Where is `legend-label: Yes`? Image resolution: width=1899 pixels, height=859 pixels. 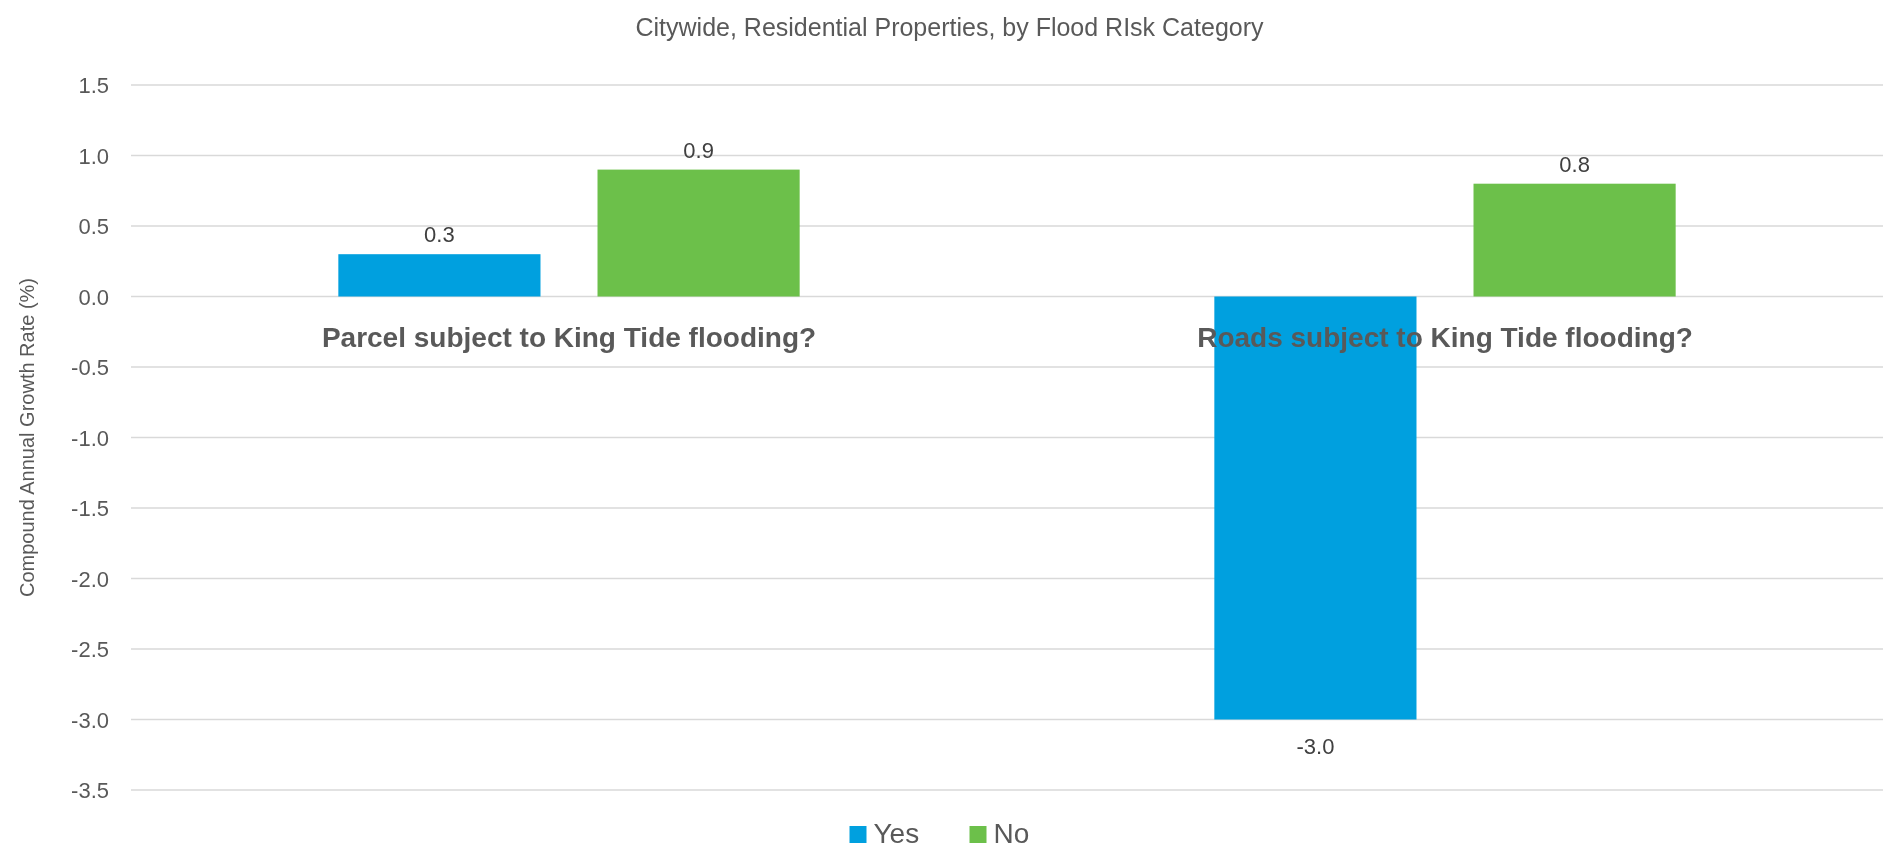
legend-label: Yes is located at coordinates (896, 833).